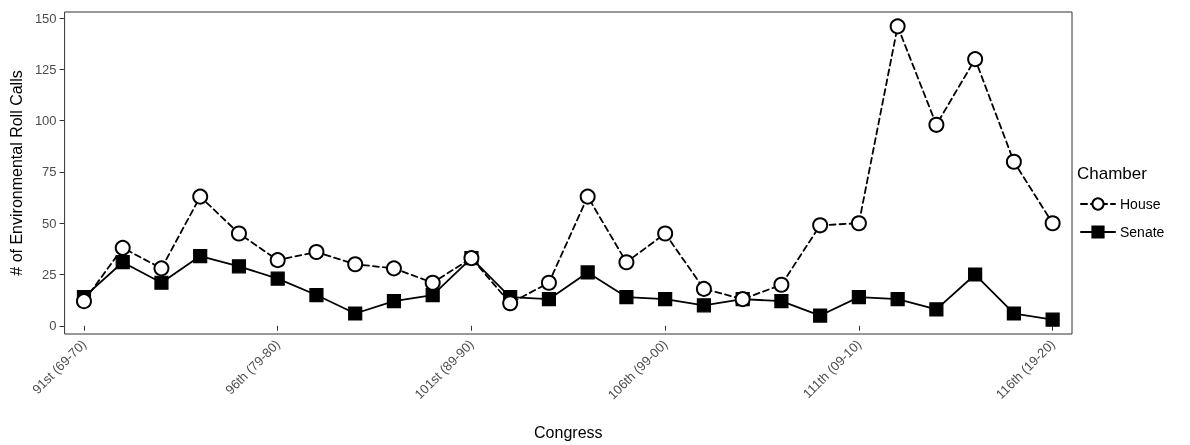 The image size is (1190, 445). Describe the element at coordinates (49, 223) in the screenshot. I see `y-tick-label: 50` at that location.